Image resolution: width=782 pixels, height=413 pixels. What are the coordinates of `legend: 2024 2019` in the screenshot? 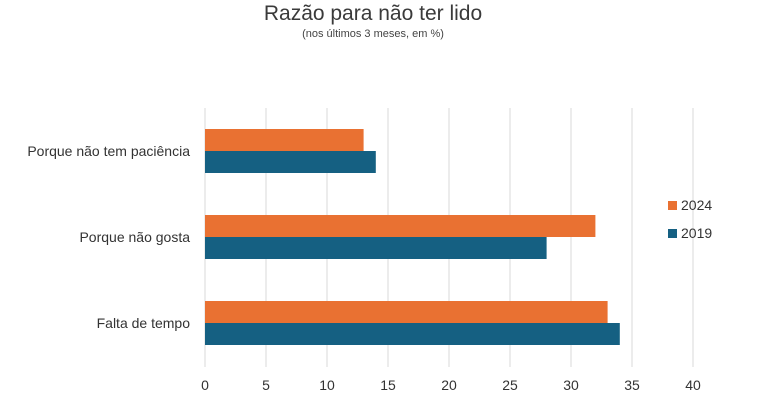 It's located at (690, 219).